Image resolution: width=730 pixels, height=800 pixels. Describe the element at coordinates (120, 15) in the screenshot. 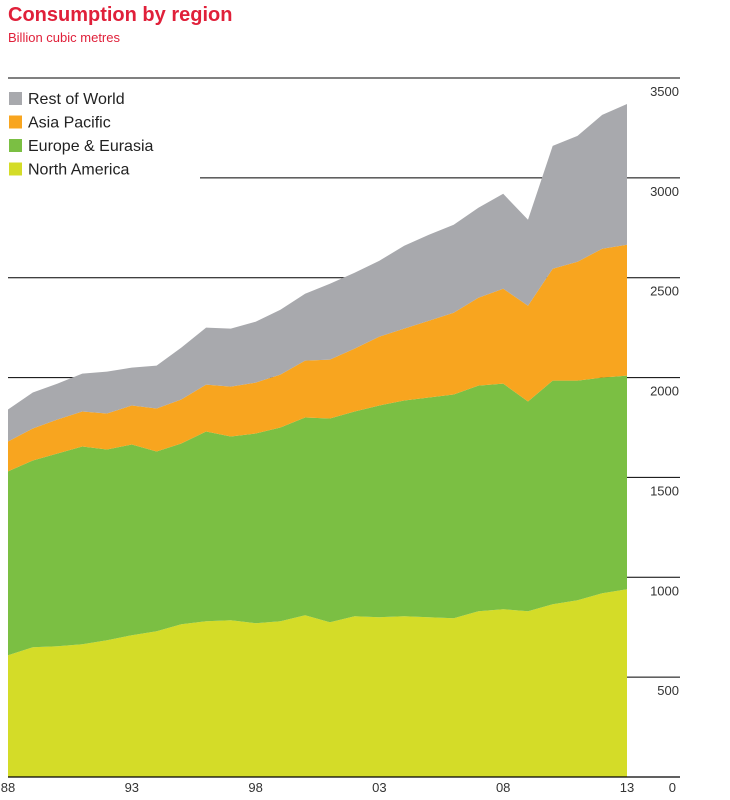

I see `chart-title: Consumption by region` at that location.